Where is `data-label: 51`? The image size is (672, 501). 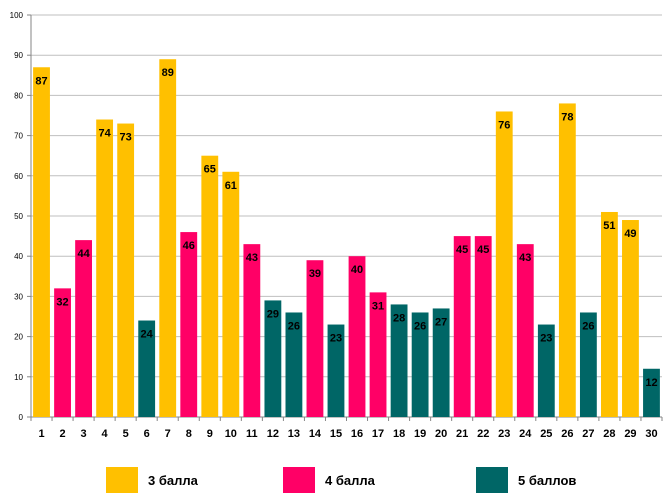
data-label: 51 is located at coordinates (609, 226).